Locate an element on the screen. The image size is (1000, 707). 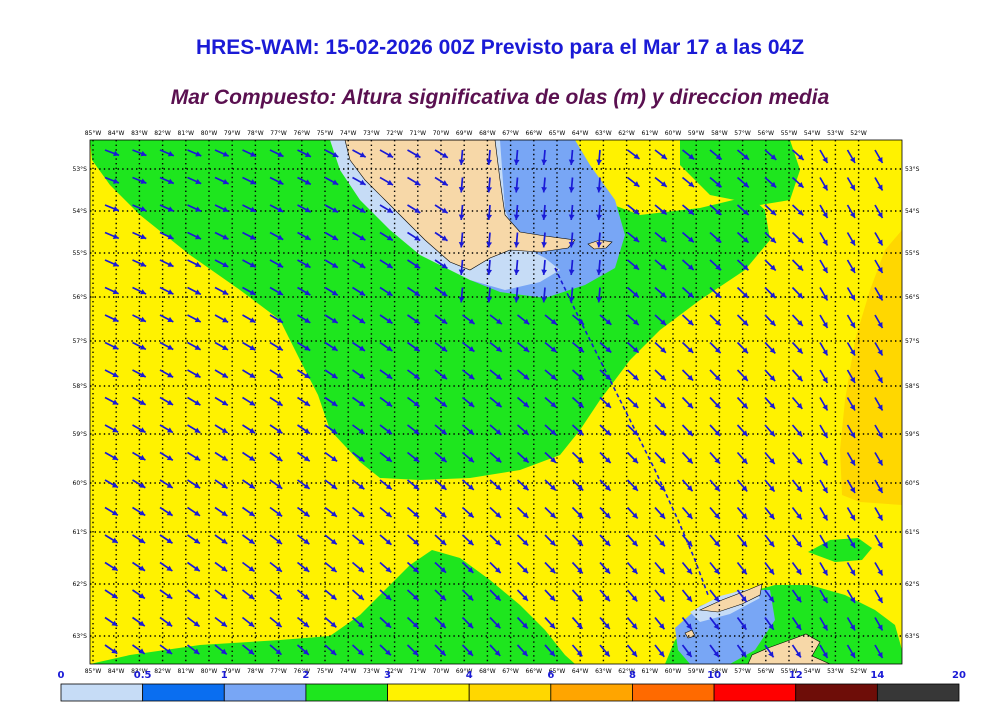
latitude-label: 62°S is located at coordinates (912, 584).